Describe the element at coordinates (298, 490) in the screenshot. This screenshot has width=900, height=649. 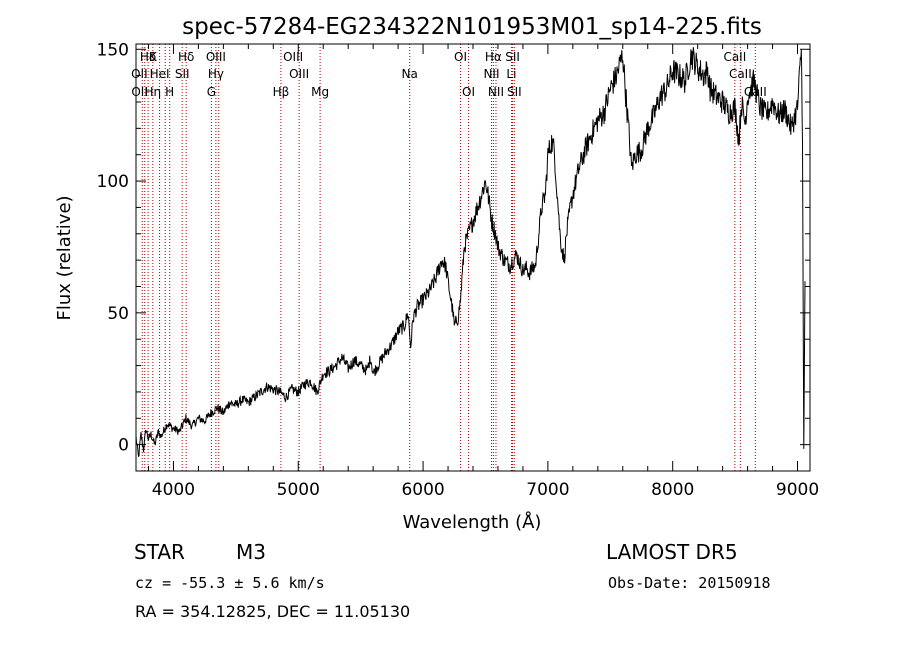
I see `x-tick-label: 5000` at that location.